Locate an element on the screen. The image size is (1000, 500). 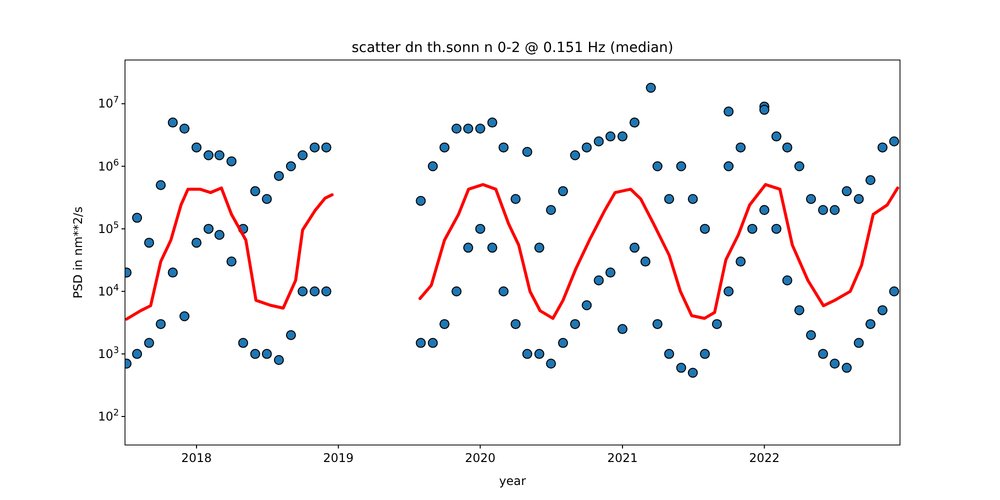
y-tick-label: 10$^{6}$ is located at coordinates (109, 166).